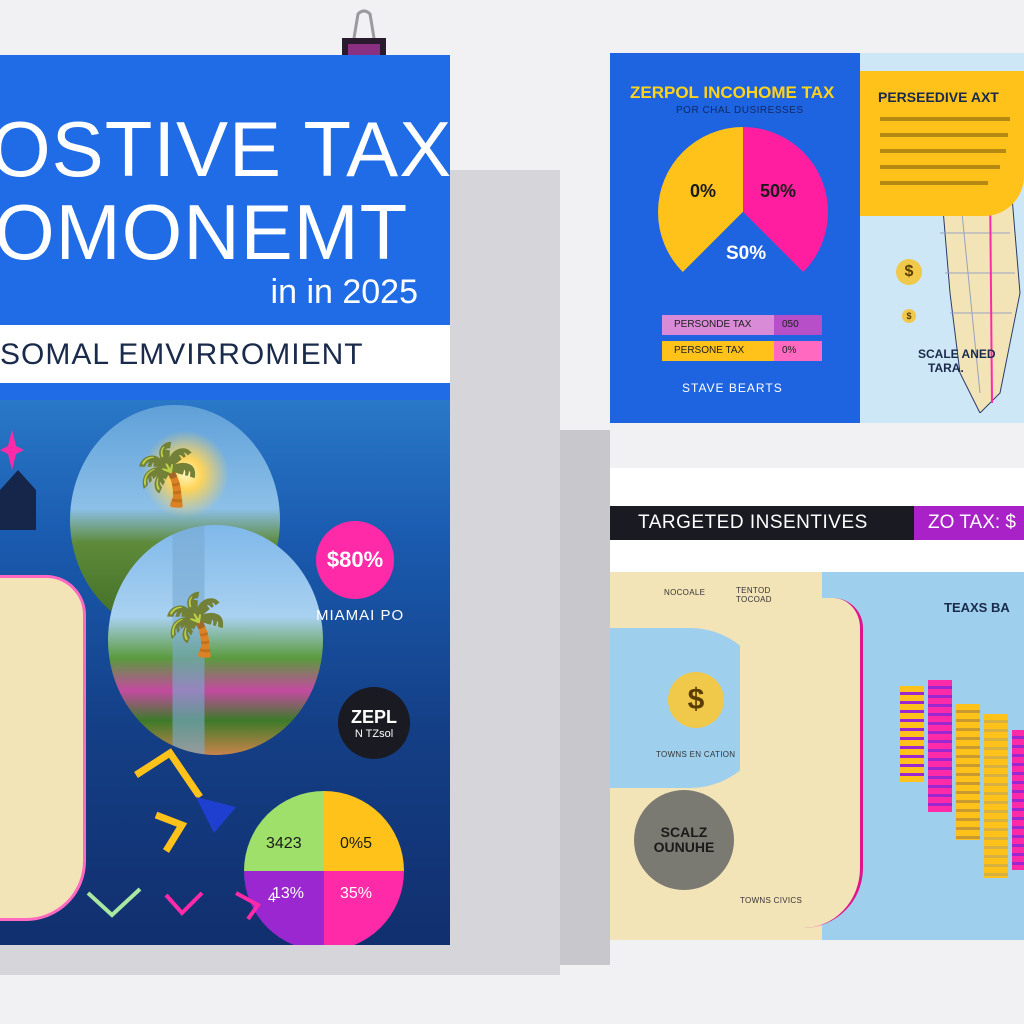 The width and height of the screenshot is (1024, 1024). Describe the element at coordinates (248, 906) in the screenshot. I see `arrow-pink-icon` at that location.